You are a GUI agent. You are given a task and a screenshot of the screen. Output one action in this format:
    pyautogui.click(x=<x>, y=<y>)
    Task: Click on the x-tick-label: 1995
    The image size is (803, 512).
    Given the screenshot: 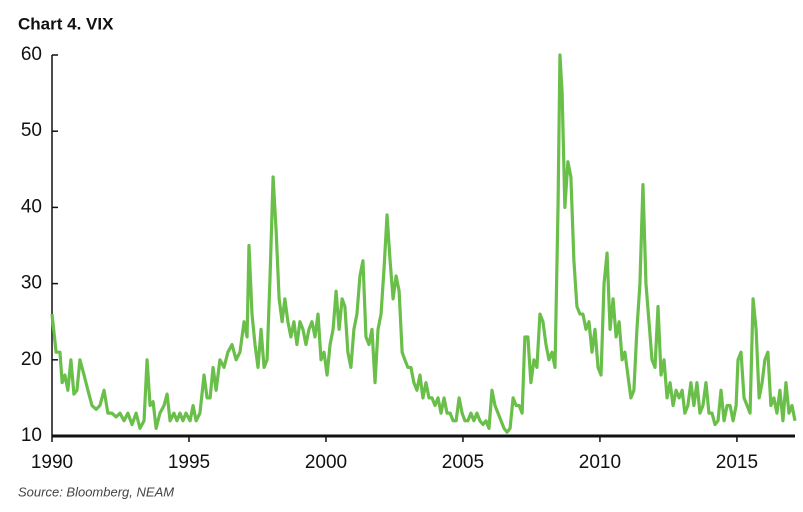 What is the action you would take?
    pyautogui.click(x=189, y=462)
    